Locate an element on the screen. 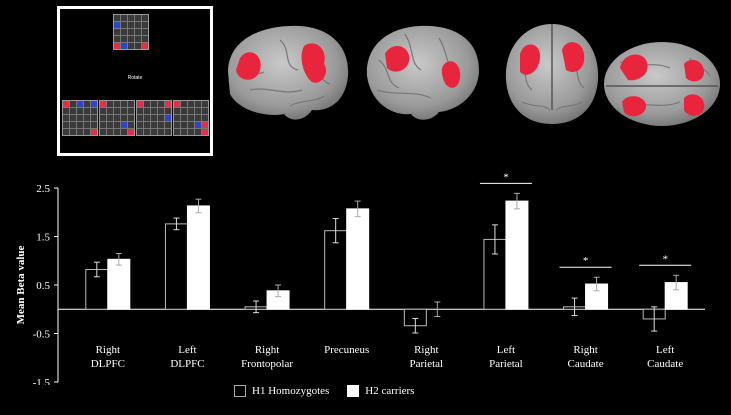 This screenshot has height=415, width=731. y-axis-label: Mean Beta value is located at coordinates (21, 284).